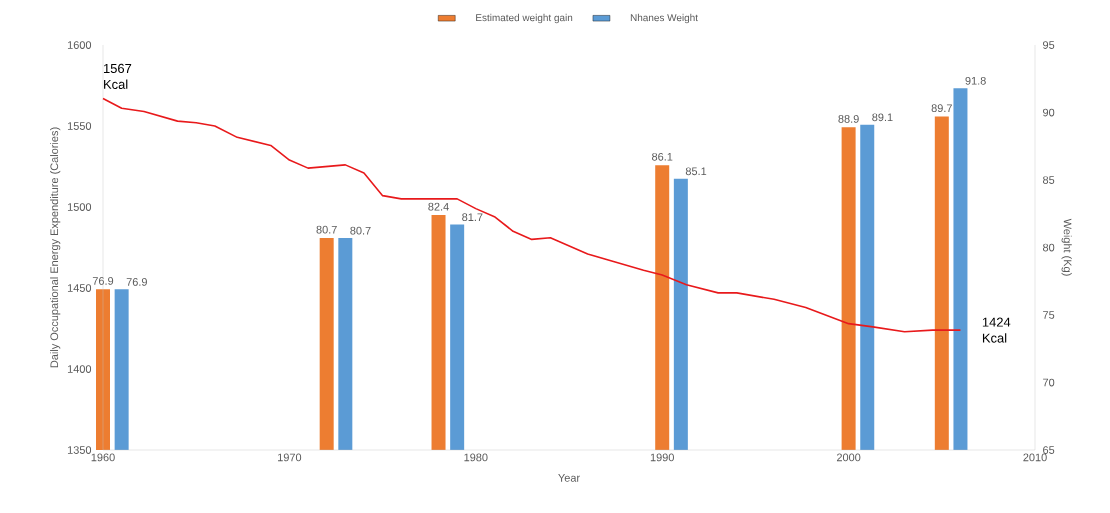 The image size is (1110, 513). Describe the element at coordinates (79, 450) in the screenshot. I see `y-tick-label: 1350` at that location.